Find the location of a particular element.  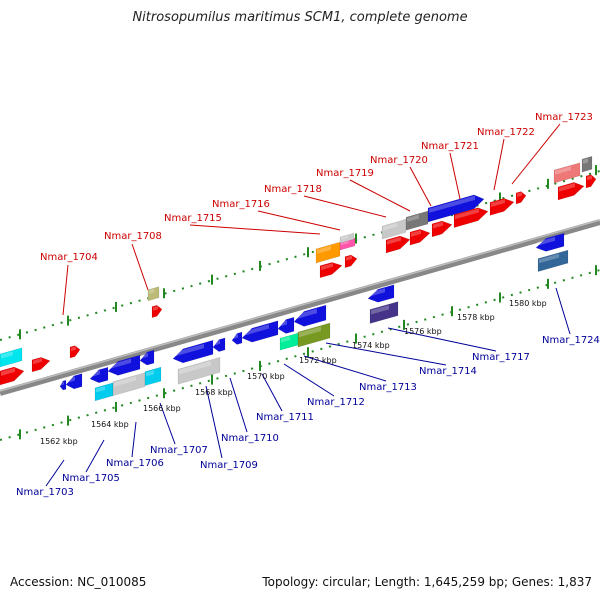

gene-label: Nmar_1716 is located at coordinates (241, 204).